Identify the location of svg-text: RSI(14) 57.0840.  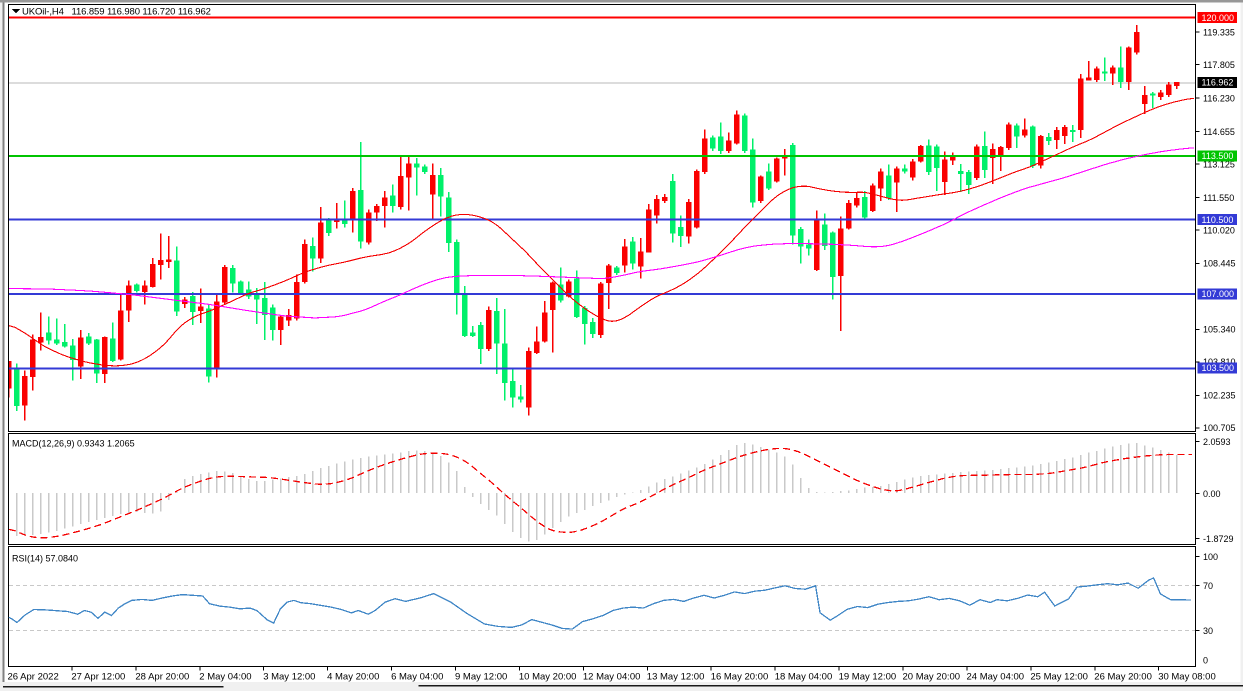
(45, 559).